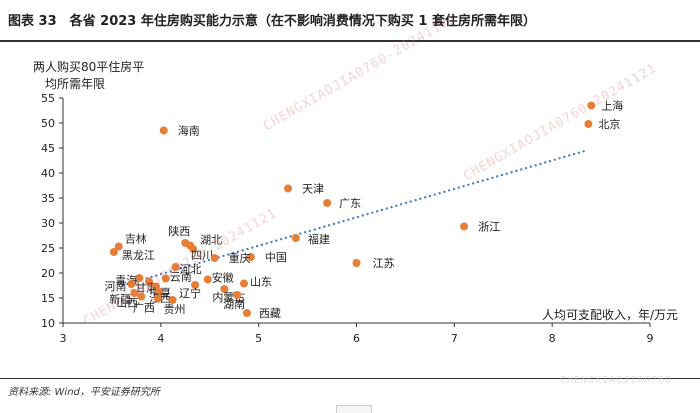 Image resolution: width=700 pixels, height=413 pixels. Describe the element at coordinates (350, 378) in the screenshot. I see `footer-divider` at that location.